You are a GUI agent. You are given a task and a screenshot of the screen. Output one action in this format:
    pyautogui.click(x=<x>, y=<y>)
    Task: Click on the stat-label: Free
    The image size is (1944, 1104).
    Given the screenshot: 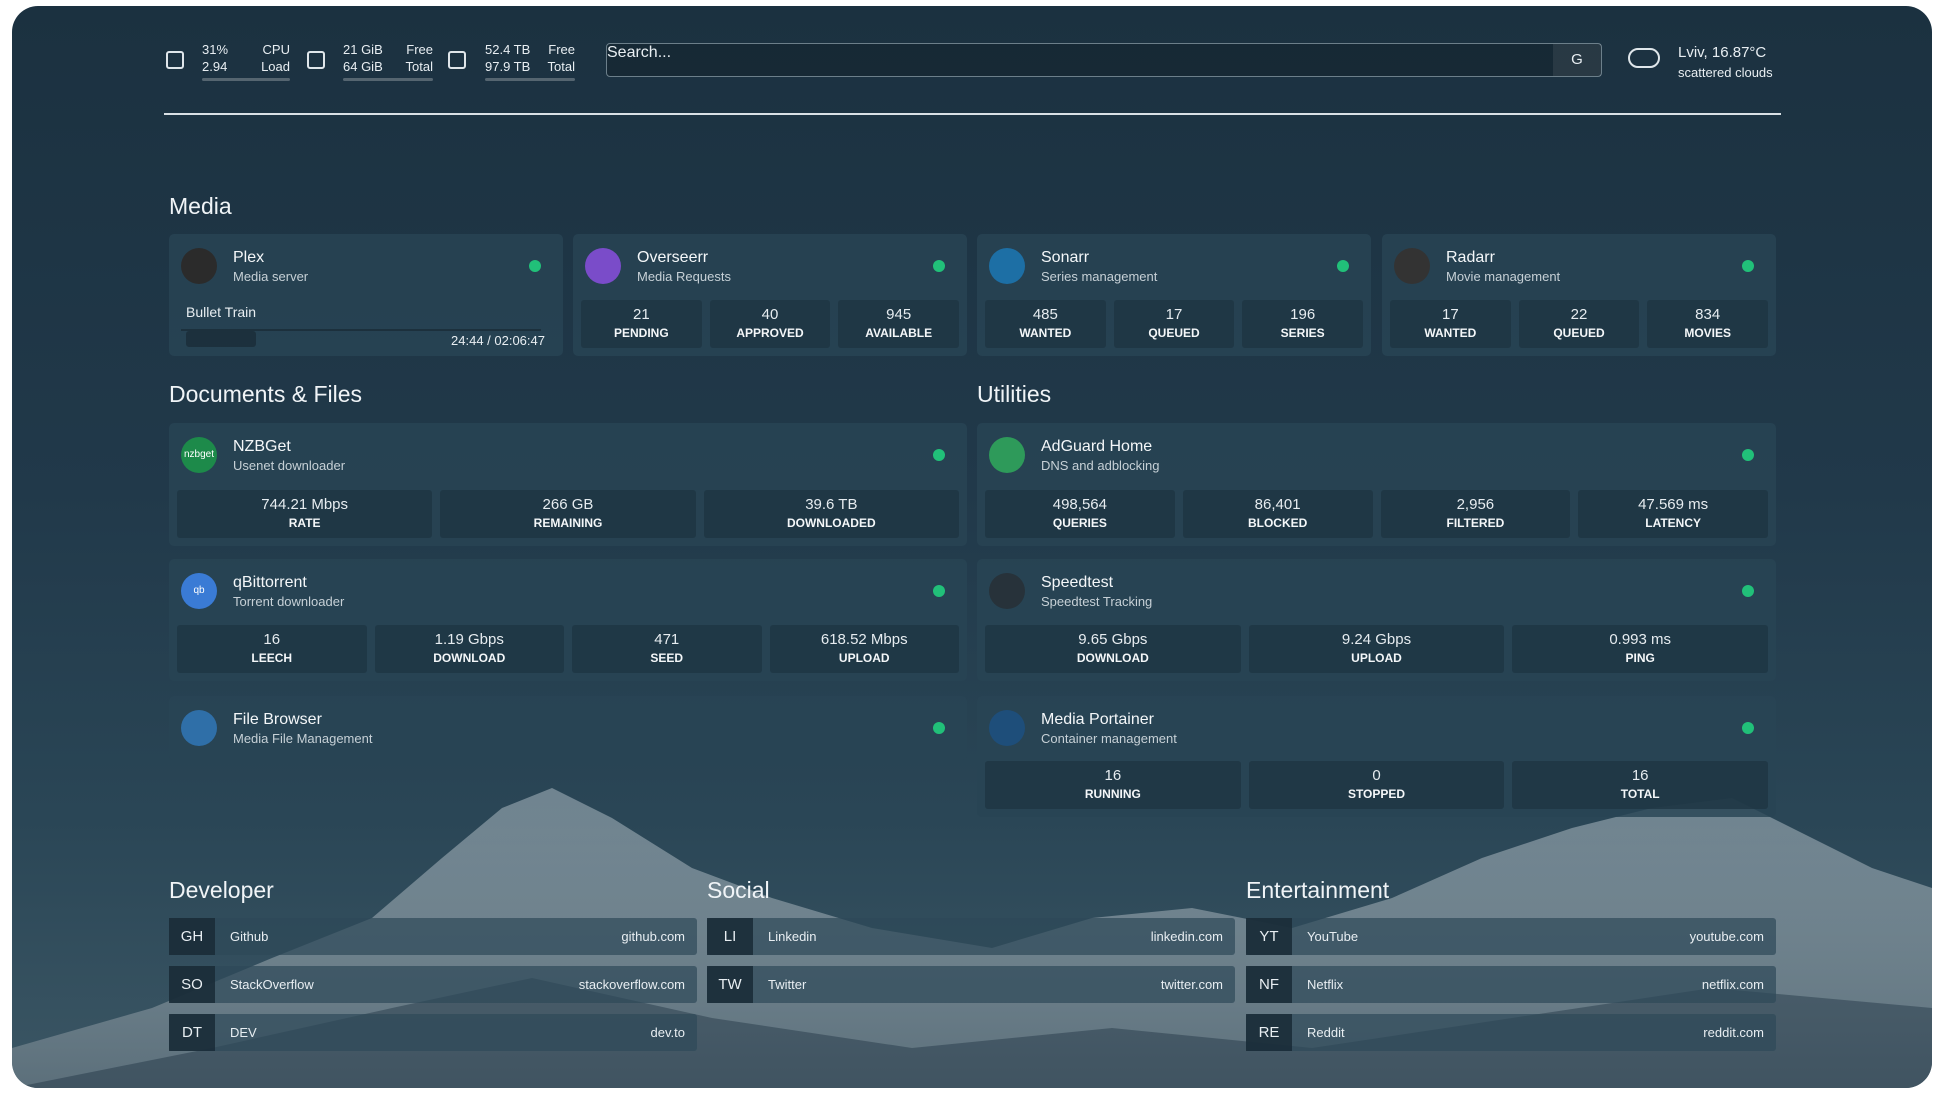 What is the action you would take?
    pyautogui.click(x=545, y=49)
    